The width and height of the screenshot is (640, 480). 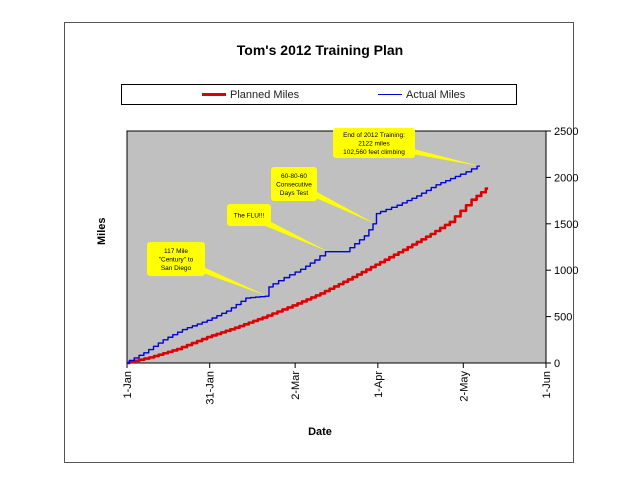 What do you see at coordinates (464, 386) in the screenshot?
I see `x-tick-label: 2-May` at bounding box center [464, 386].